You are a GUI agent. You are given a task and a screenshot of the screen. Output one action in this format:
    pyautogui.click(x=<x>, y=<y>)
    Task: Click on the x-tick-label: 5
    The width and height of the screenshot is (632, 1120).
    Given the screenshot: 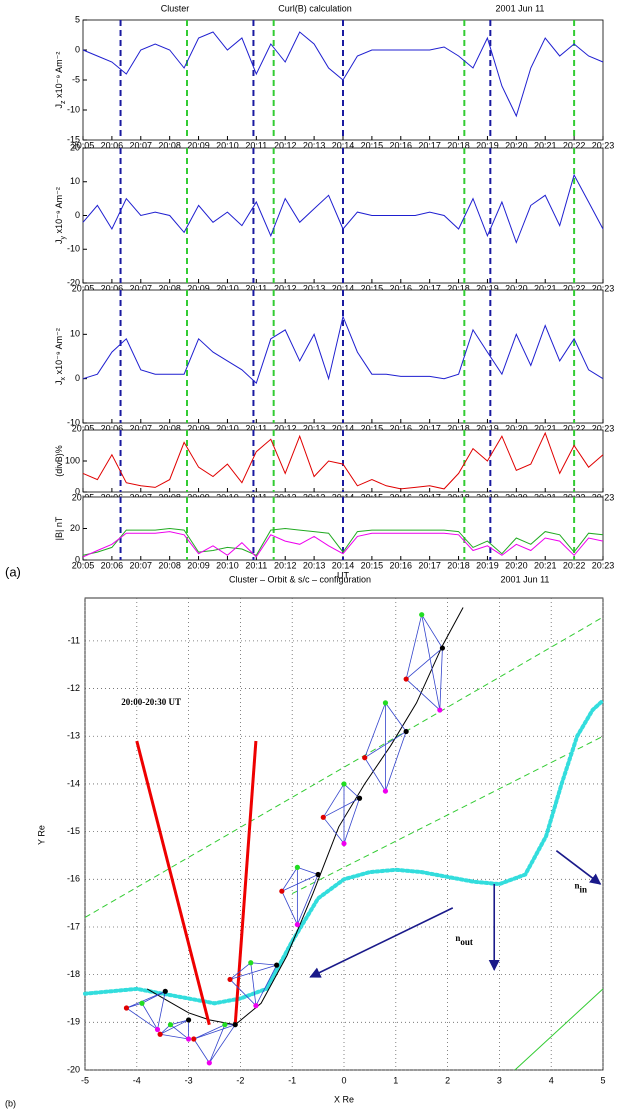 What is the action you would take?
    pyautogui.click(x=602, y=1080)
    